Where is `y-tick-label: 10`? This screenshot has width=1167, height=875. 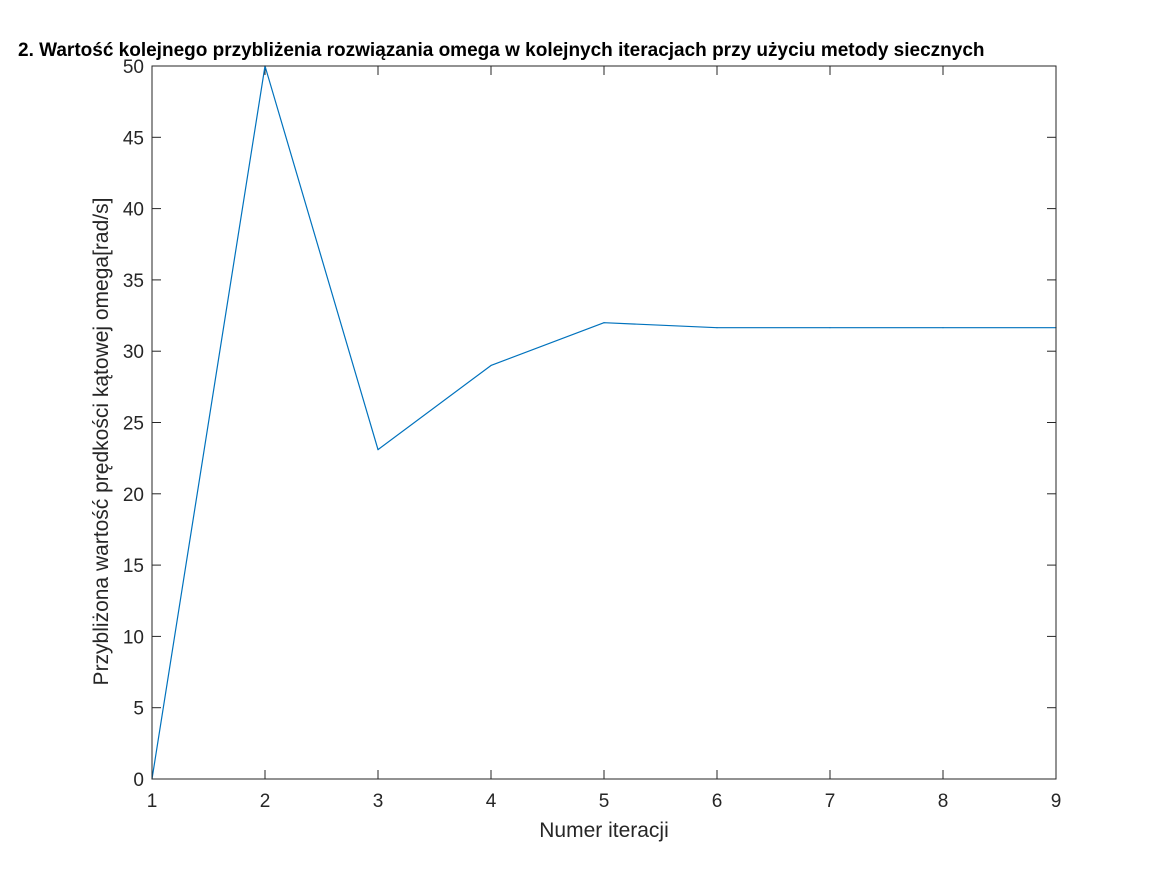
y-tick-label: 10 is located at coordinates (133, 637).